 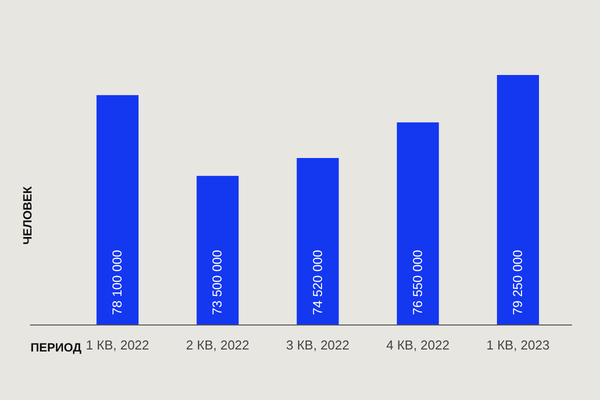 What do you see at coordinates (517, 282) in the screenshot?
I see `data-label: 79 250 000` at bounding box center [517, 282].